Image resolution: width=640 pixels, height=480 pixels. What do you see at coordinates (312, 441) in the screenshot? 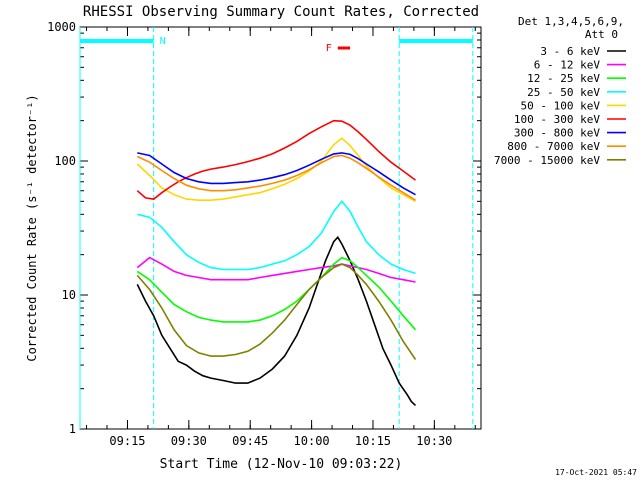
I see `x-tick-label: 10:00` at bounding box center [312, 441].